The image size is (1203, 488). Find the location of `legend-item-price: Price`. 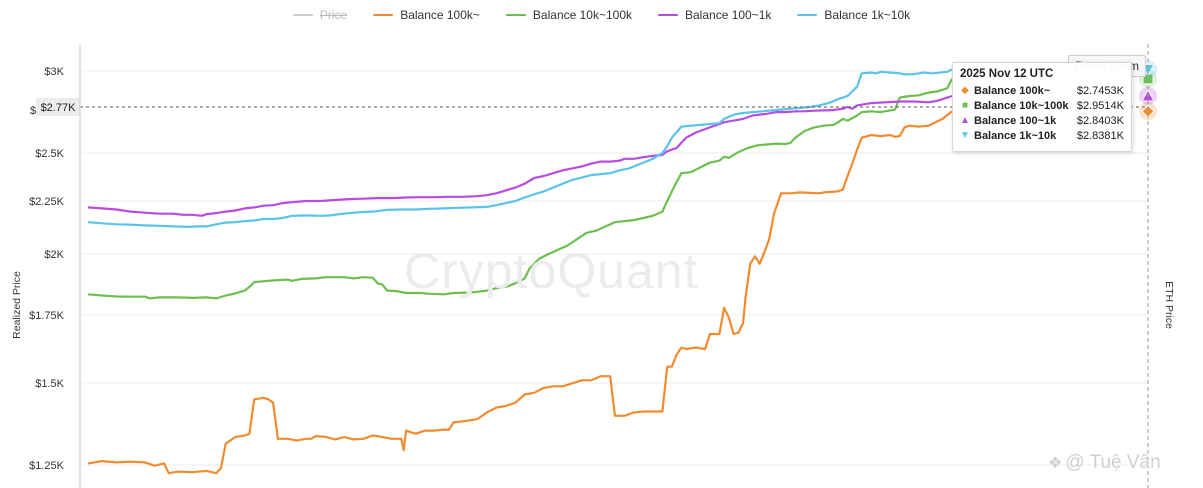

legend-item-price: Price is located at coordinates (320, 15).